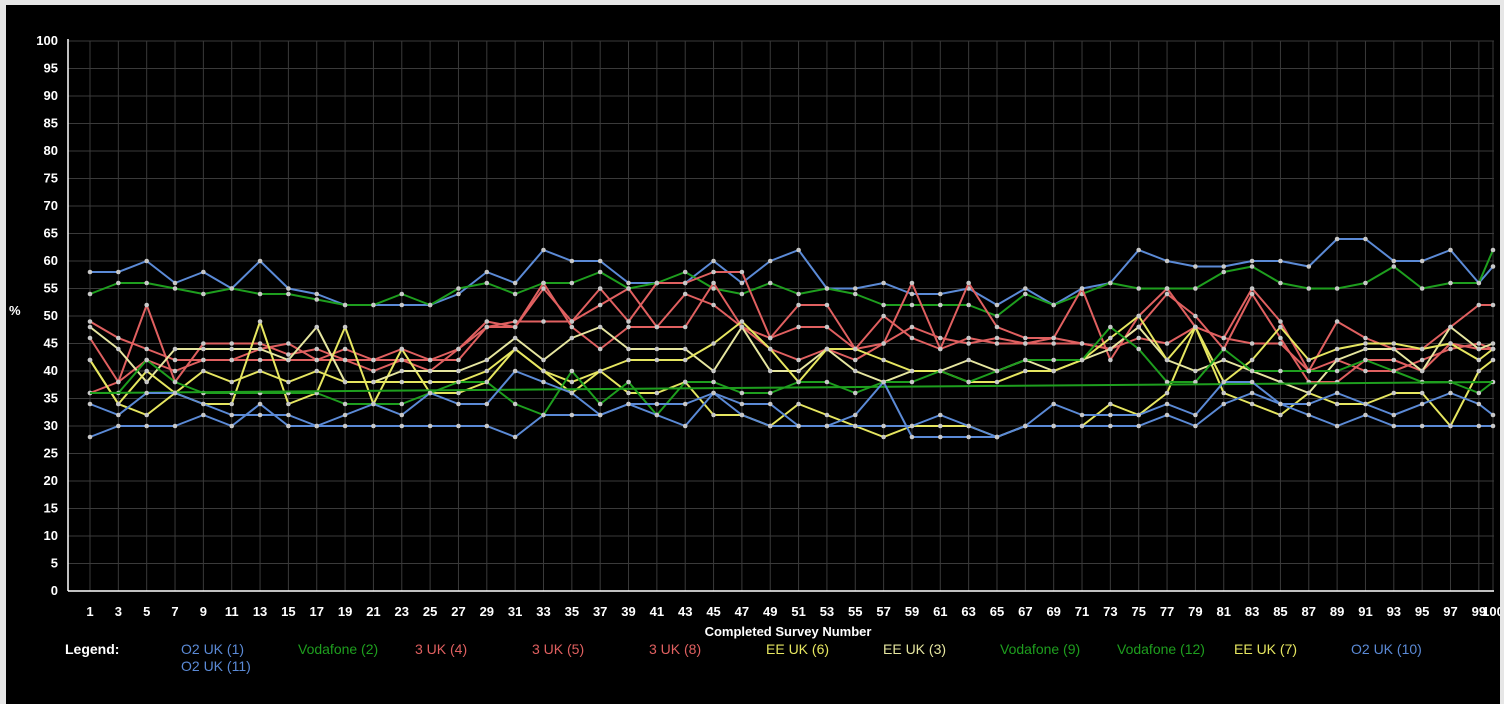  What do you see at coordinates (51, 68) in the screenshot?
I see `y-tick-label: 95` at bounding box center [51, 68].